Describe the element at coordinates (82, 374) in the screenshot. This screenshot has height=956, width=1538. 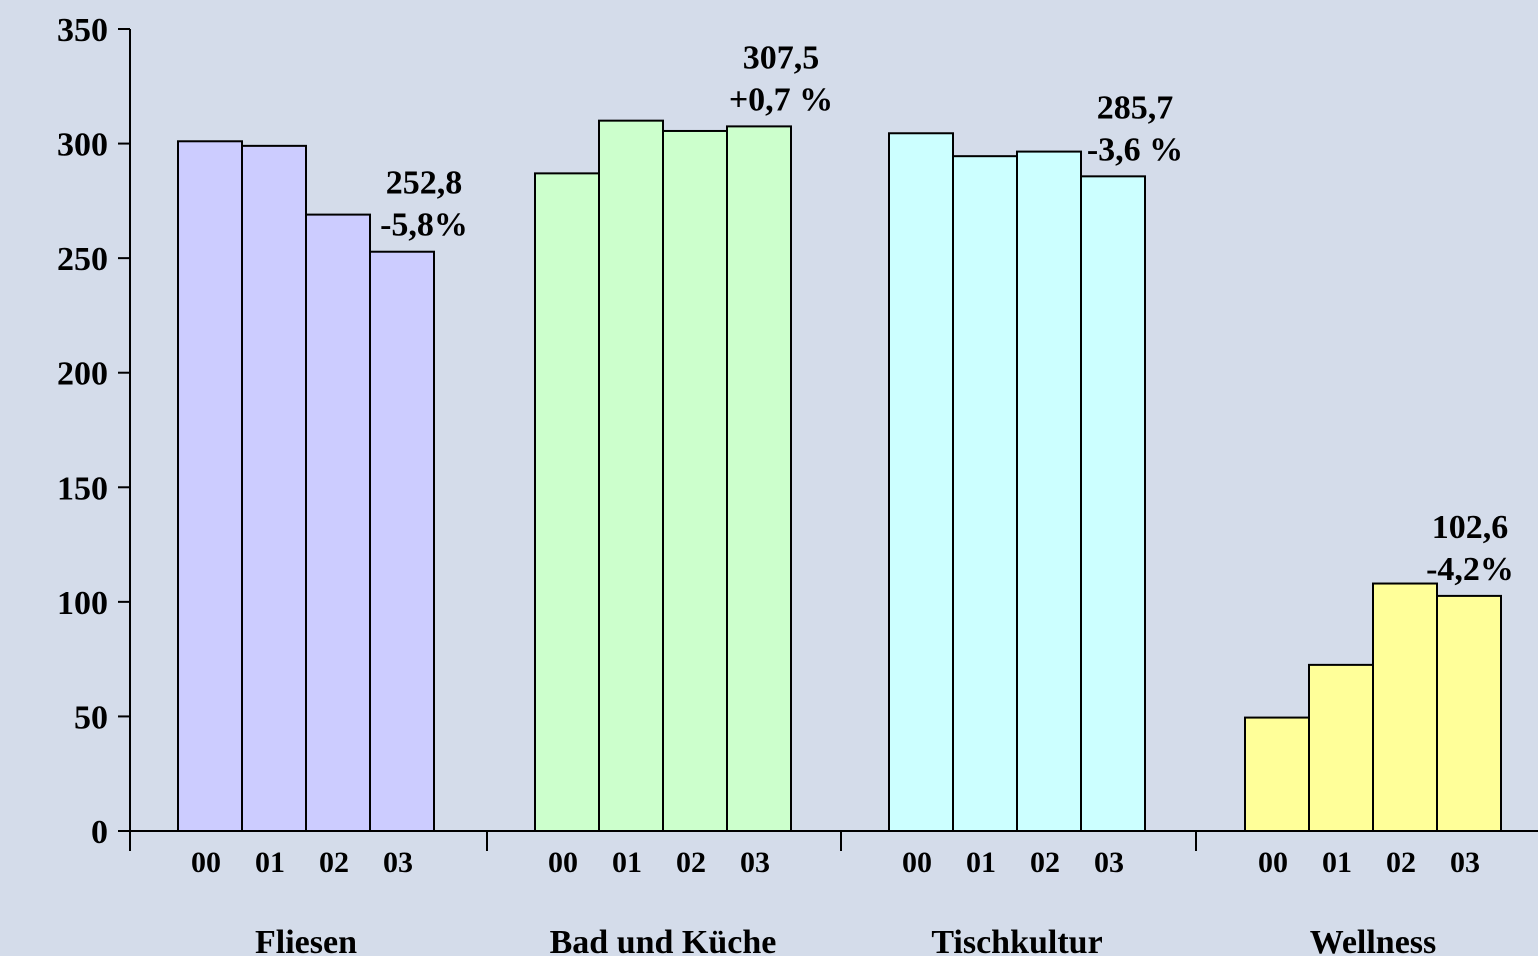
I see `y-tick-label: 200` at that location.